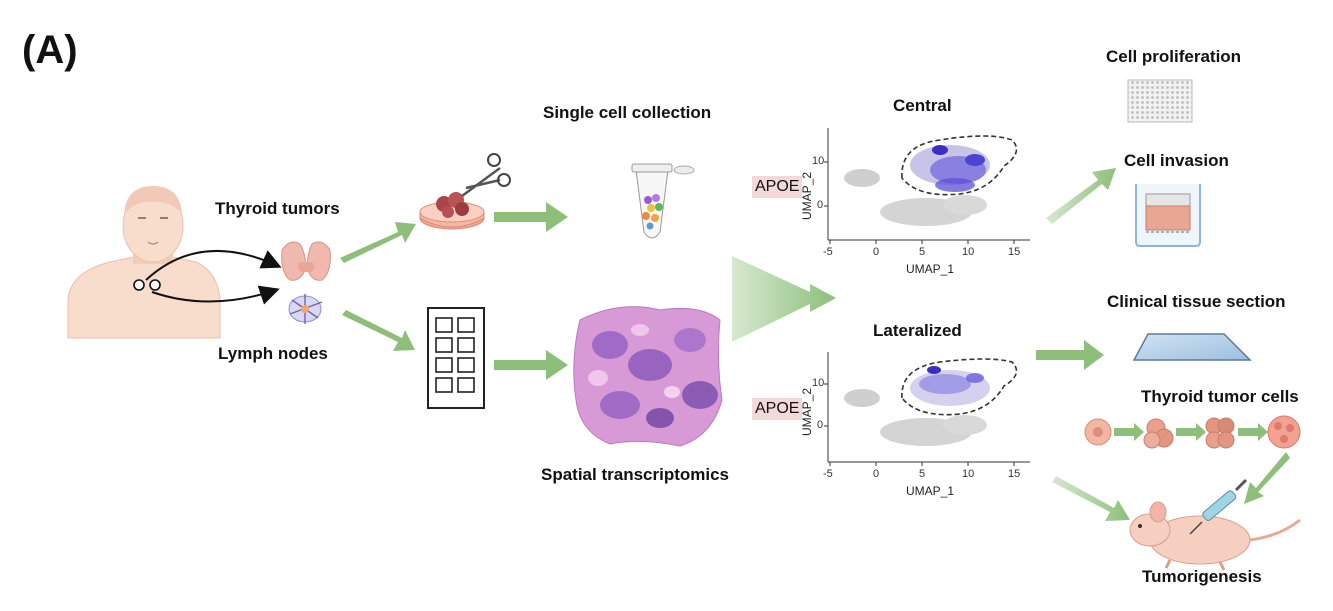 The width and height of the screenshot is (1333, 611). What do you see at coordinates (1176, 160) in the screenshot?
I see `label-cell-invasion: Cell invasion` at bounding box center [1176, 160].